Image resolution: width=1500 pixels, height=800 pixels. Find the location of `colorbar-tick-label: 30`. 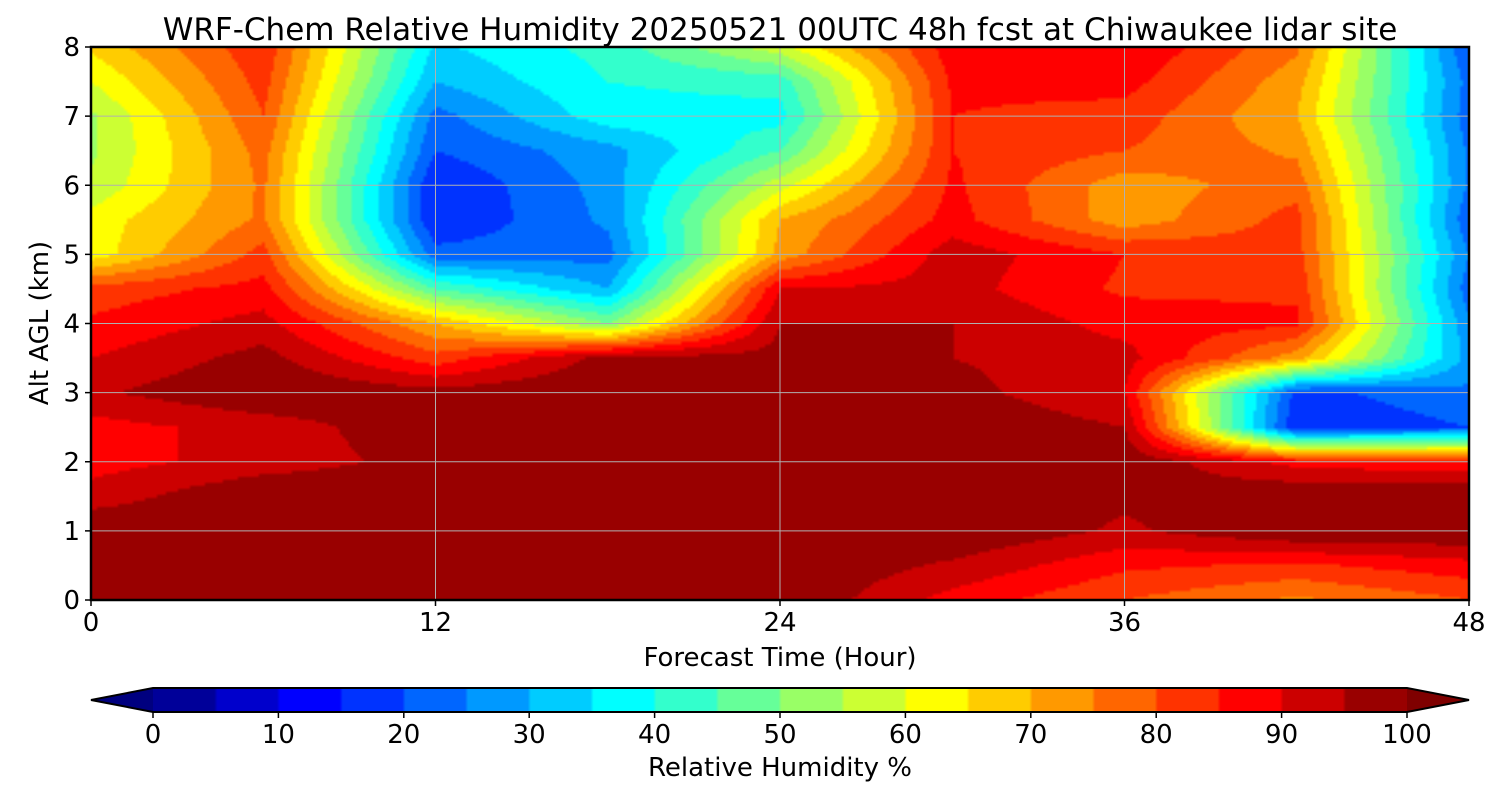

colorbar-tick-label: 30 is located at coordinates (529, 735).